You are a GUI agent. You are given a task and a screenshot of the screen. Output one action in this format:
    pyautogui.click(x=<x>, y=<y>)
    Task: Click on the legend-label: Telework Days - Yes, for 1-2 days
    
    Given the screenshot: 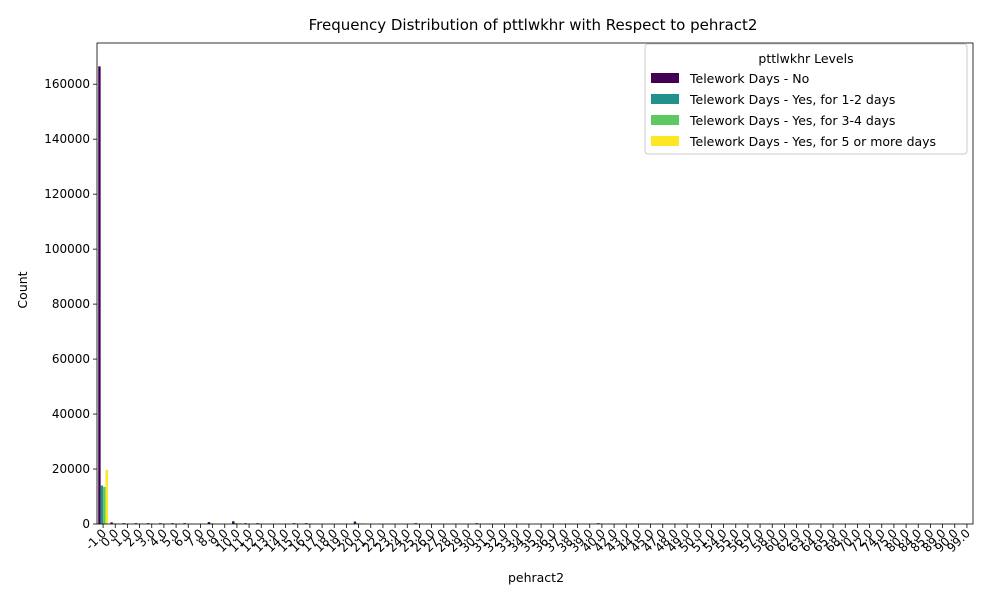 What is the action you would take?
    pyautogui.click(x=792, y=99)
    